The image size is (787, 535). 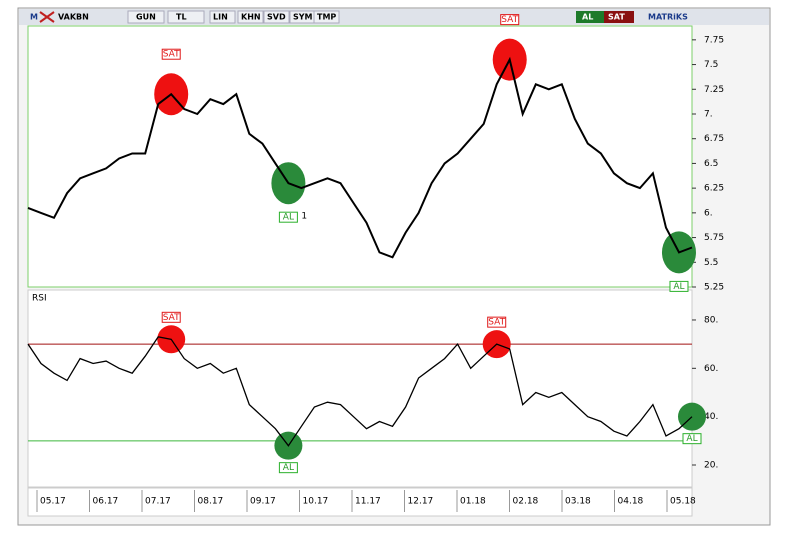 What do you see at coordinates (711, 263) in the screenshot?
I see `y-tick-label: 5.5` at bounding box center [711, 263].